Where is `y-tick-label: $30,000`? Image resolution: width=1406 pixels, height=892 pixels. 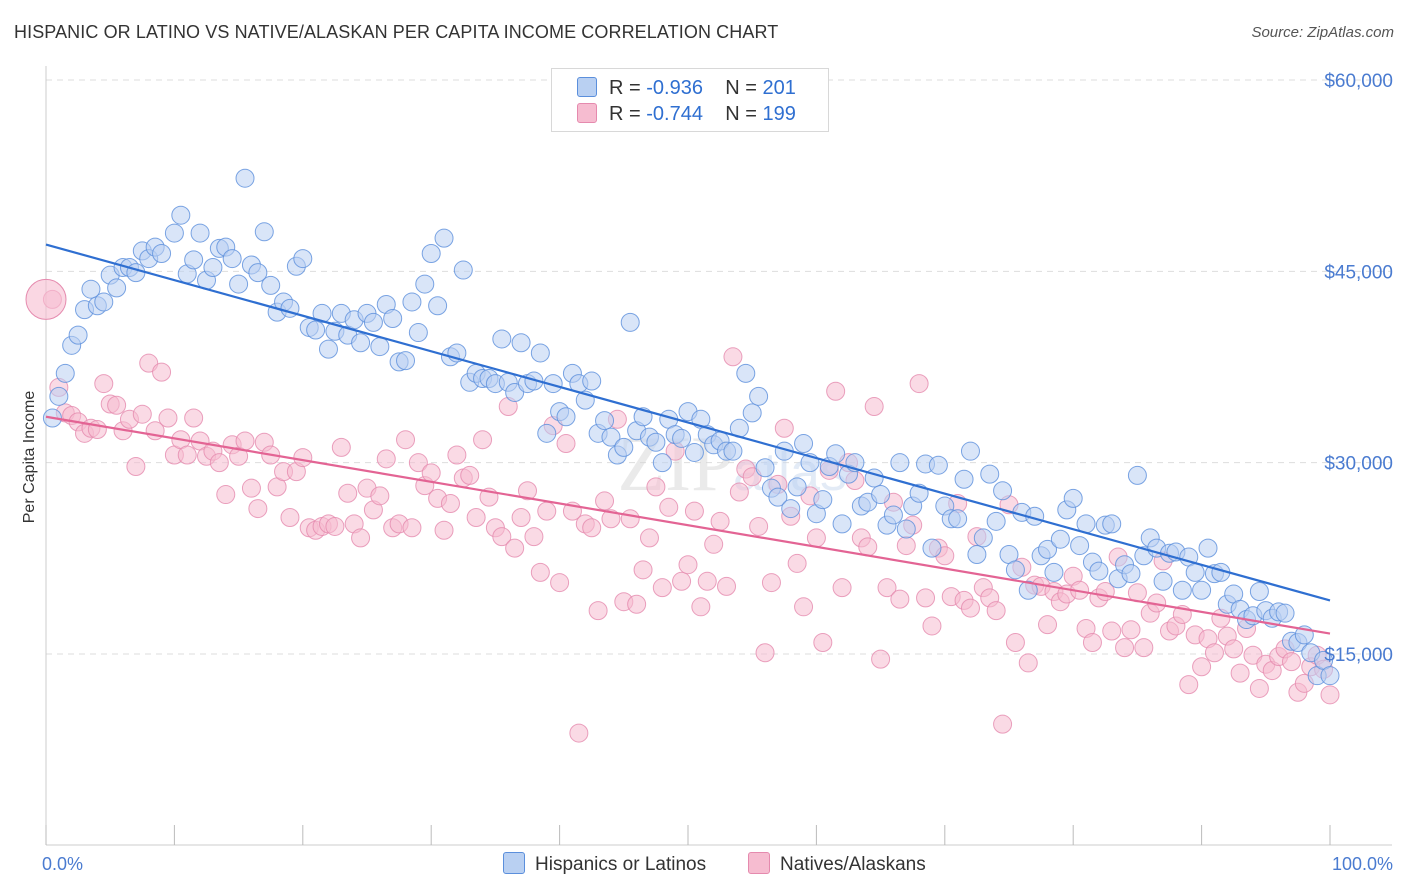 y-tick-label: $30,000 is located at coordinates (1358, 464).